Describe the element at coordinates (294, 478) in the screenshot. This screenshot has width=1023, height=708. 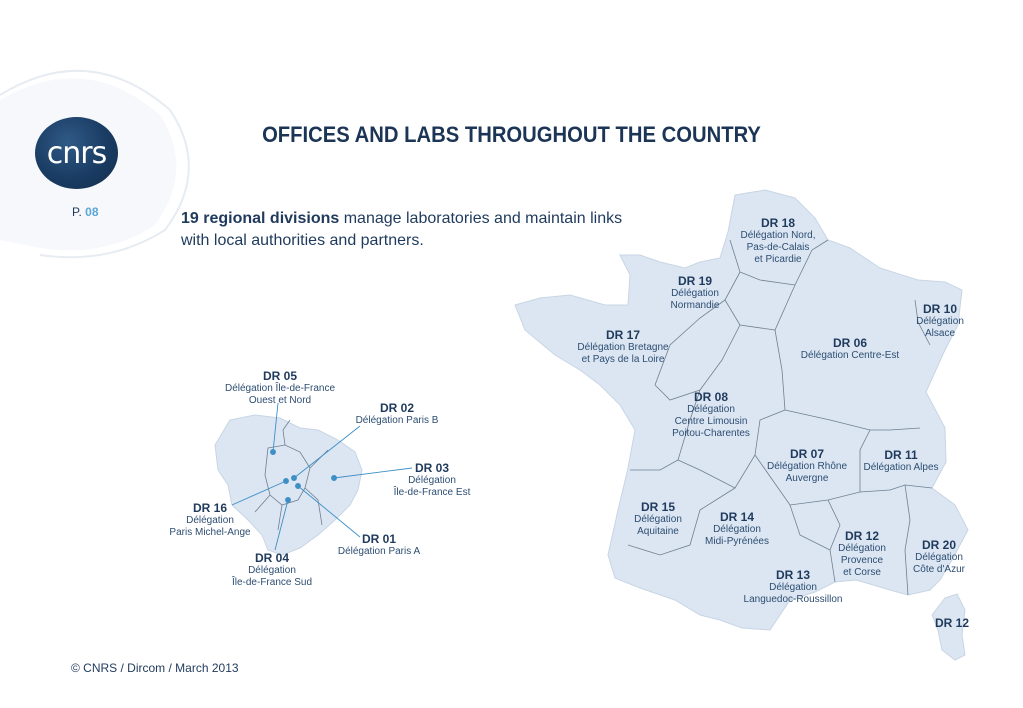
I see `pin-dr02` at that location.